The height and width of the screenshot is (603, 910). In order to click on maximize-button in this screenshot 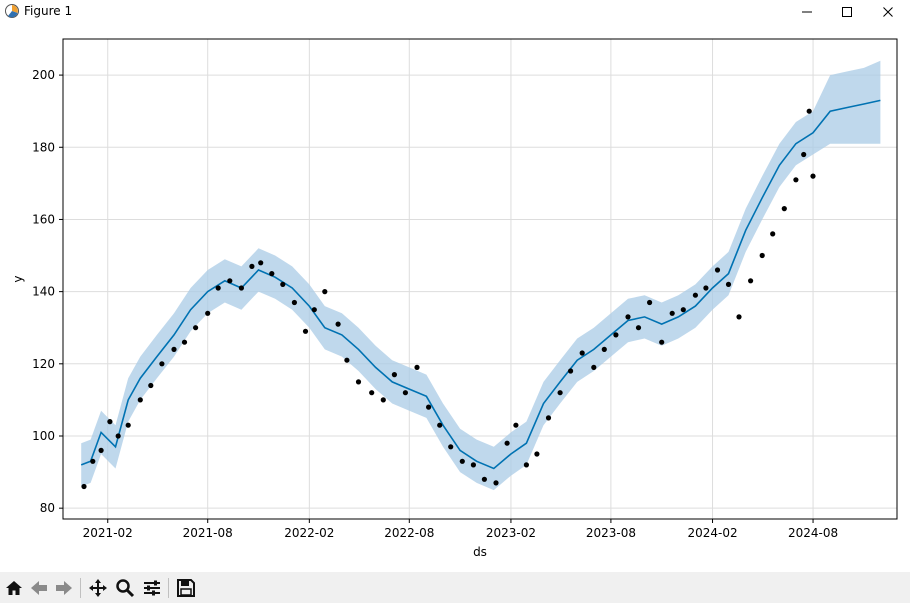, I will do `click(847, 12)`.